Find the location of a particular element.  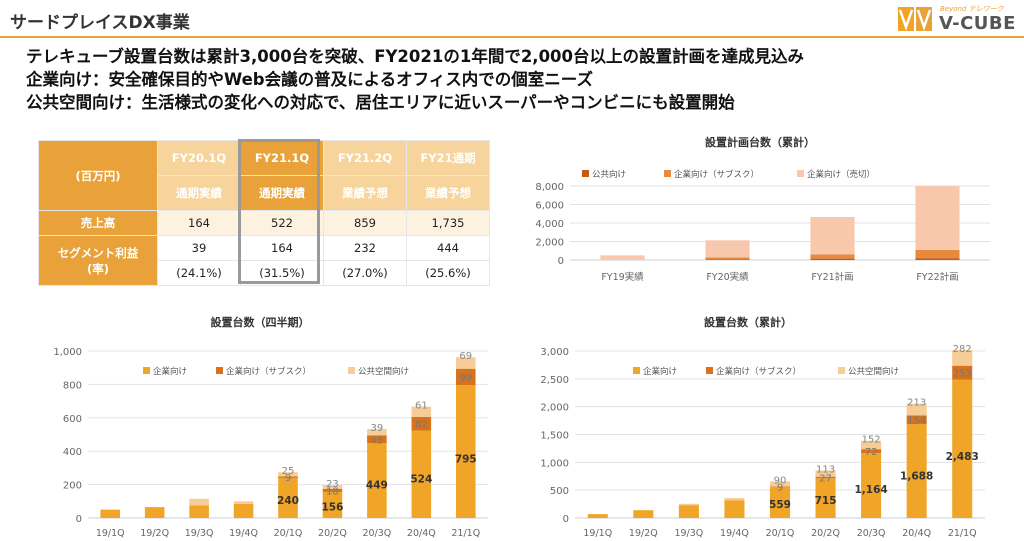

data-label: 240 is located at coordinates (288, 501).